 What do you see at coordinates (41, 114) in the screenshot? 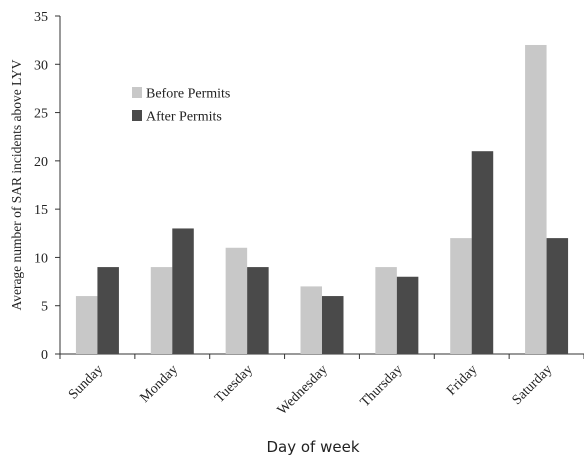
I see `y-tick-label: 25` at bounding box center [41, 114].